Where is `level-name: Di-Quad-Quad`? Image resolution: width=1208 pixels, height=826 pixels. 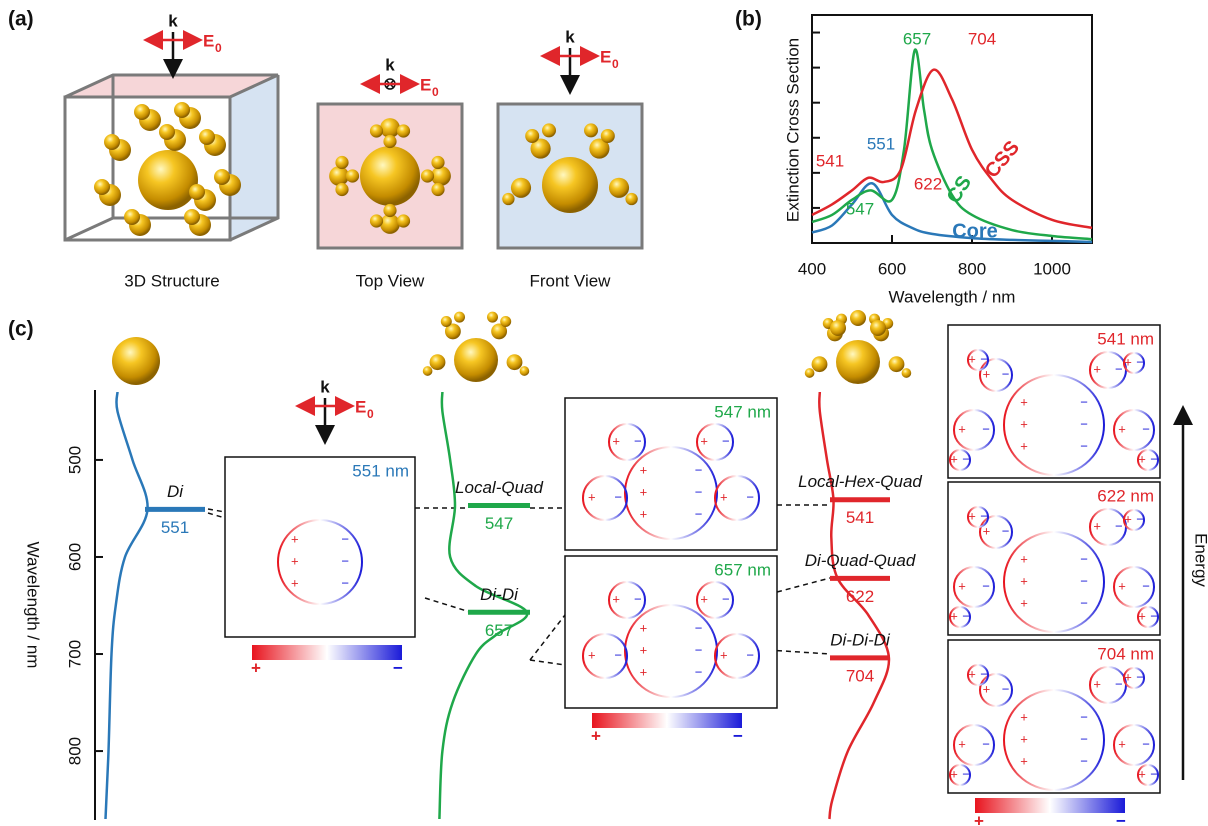
level-name: Di-Quad-Quad is located at coordinates (860, 560).